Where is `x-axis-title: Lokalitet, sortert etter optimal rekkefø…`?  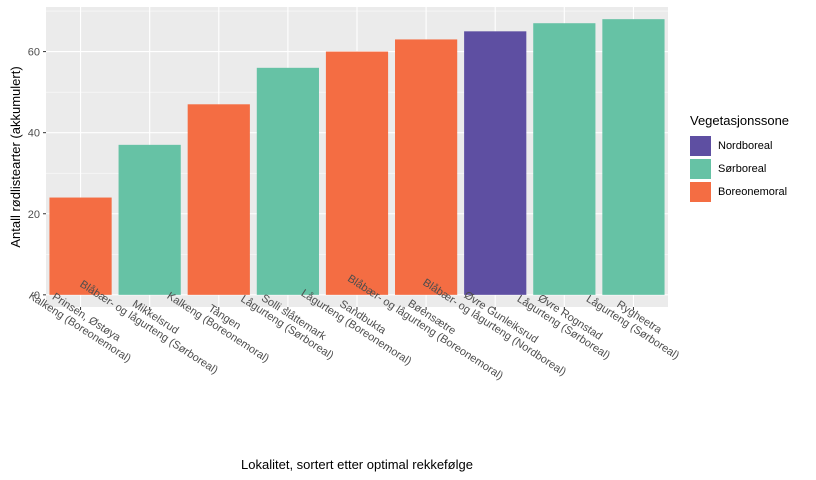
x-axis-title: Lokalitet, sortert etter optimal rekkefø… is located at coordinates (357, 464).